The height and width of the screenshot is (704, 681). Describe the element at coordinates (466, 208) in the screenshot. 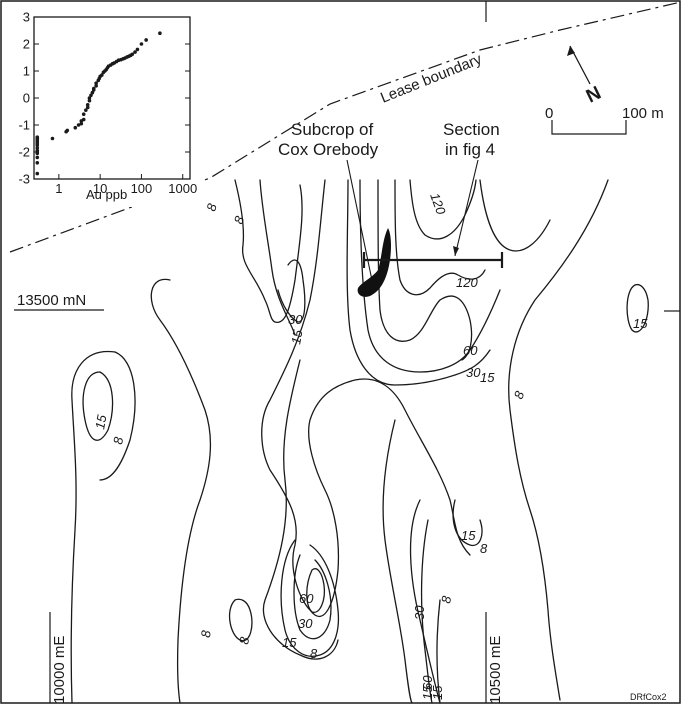

I see `section-leader-line` at that location.